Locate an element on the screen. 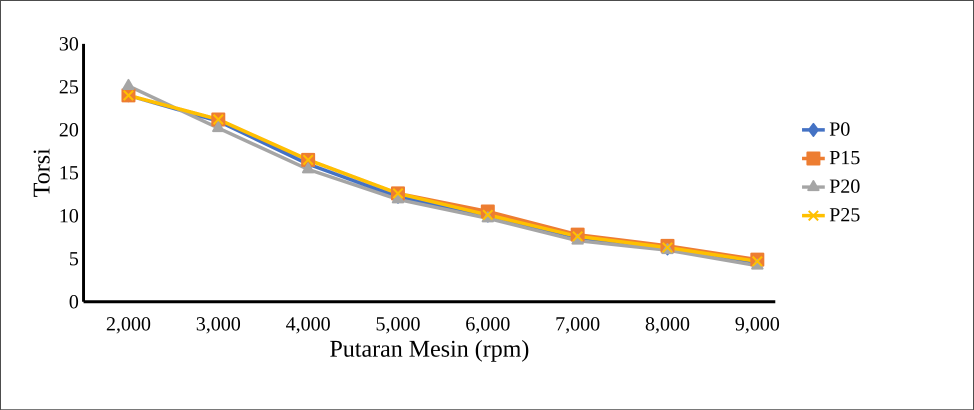 This screenshot has width=974, height=410. y-tick-label: 5 is located at coordinates (74, 259).